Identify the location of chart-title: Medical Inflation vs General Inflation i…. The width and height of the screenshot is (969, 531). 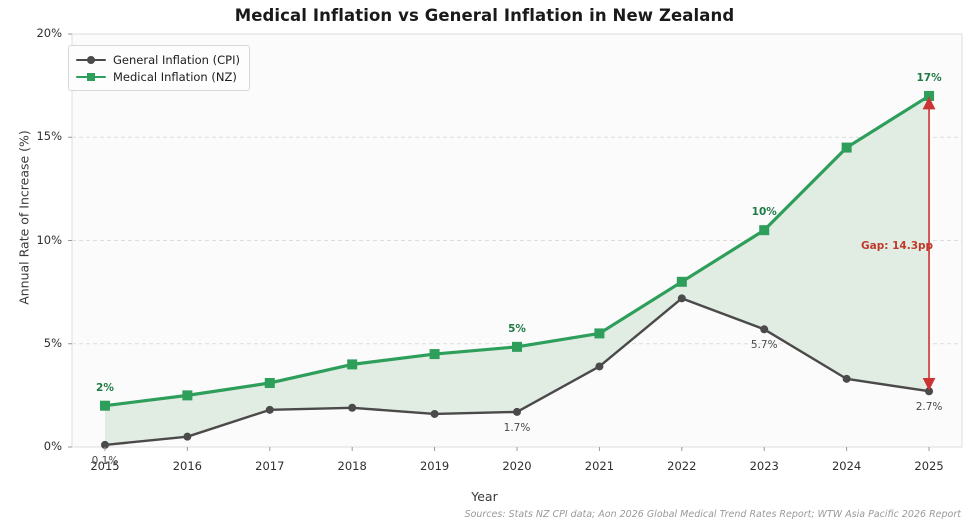
(484, 15).